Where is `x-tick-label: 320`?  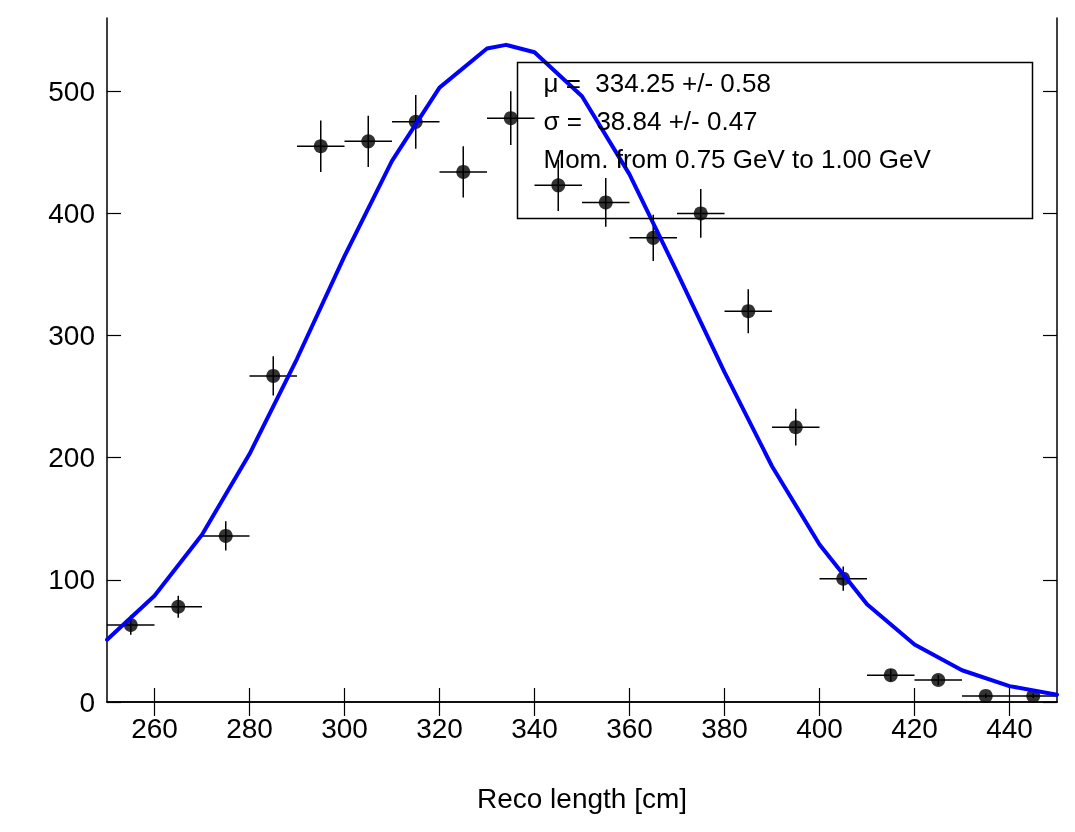 x-tick-label: 320 is located at coordinates (439, 728).